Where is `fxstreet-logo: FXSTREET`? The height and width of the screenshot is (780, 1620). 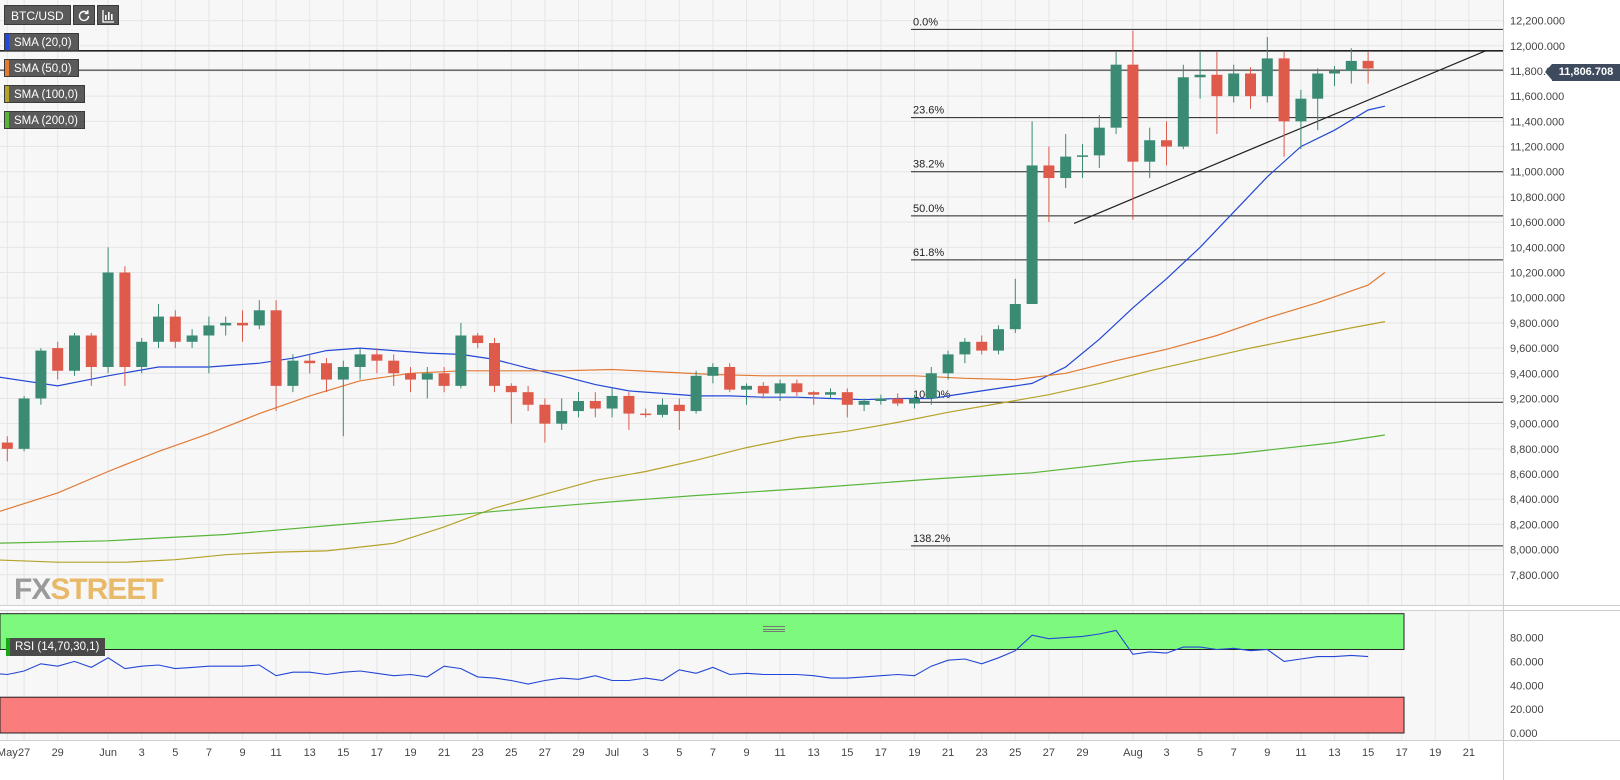
fxstreet-logo: FXSTREET is located at coordinates (89, 590).